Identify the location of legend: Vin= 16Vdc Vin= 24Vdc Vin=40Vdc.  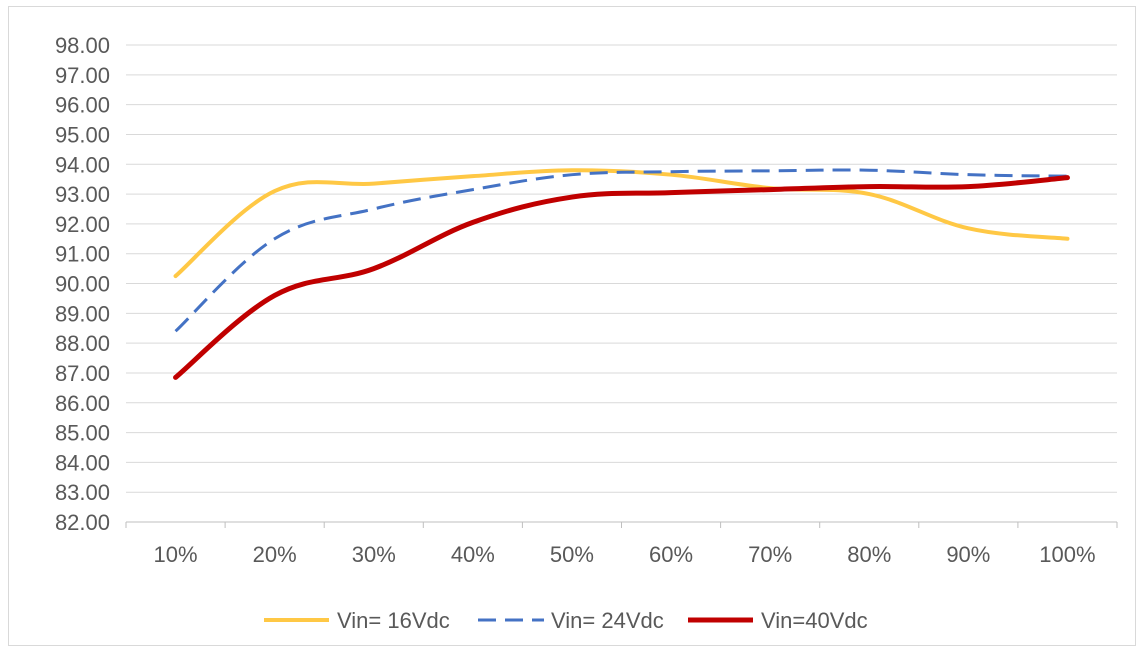
(566, 620).